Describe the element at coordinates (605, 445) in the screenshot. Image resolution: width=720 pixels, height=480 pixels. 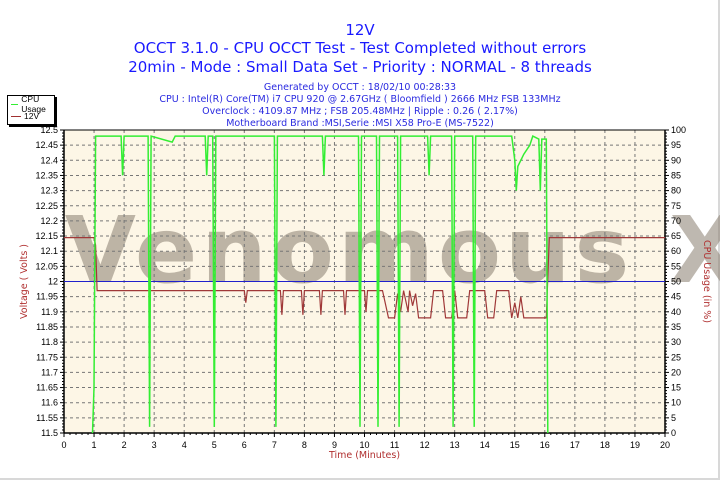
I see `x-tick-label: 18` at that location.